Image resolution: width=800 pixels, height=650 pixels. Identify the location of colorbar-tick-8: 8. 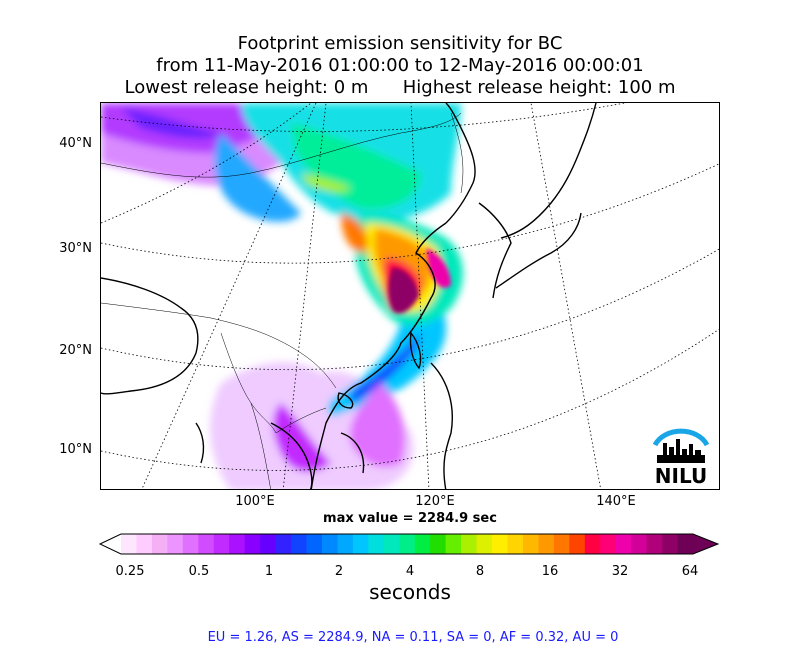
(480, 571).